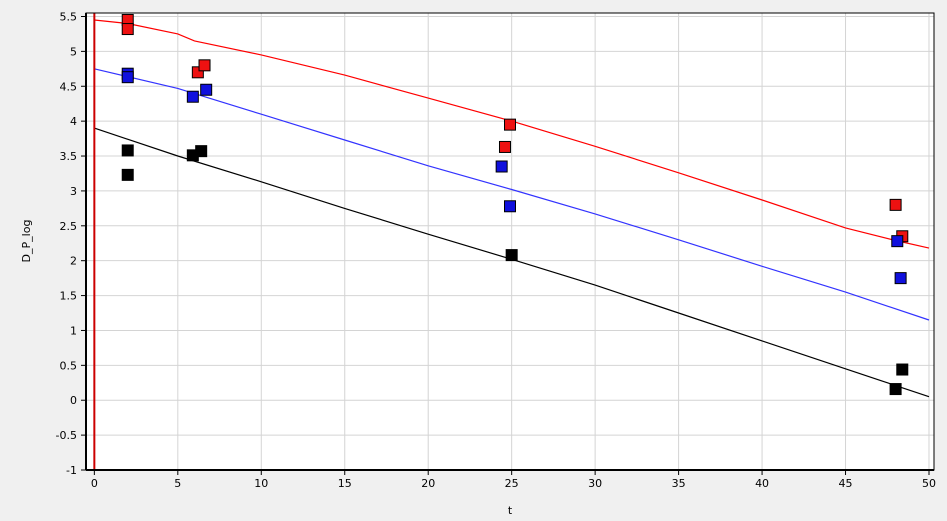  I want to click on y-axis-title: D_P_log, so click(26, 241).